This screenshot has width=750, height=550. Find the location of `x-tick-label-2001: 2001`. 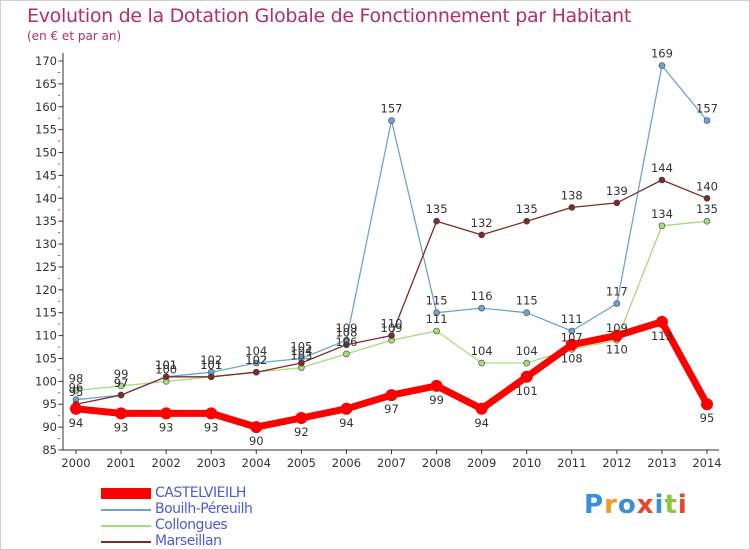

x-tick-label-2001: 2001 is located at coordinates (120, 463).